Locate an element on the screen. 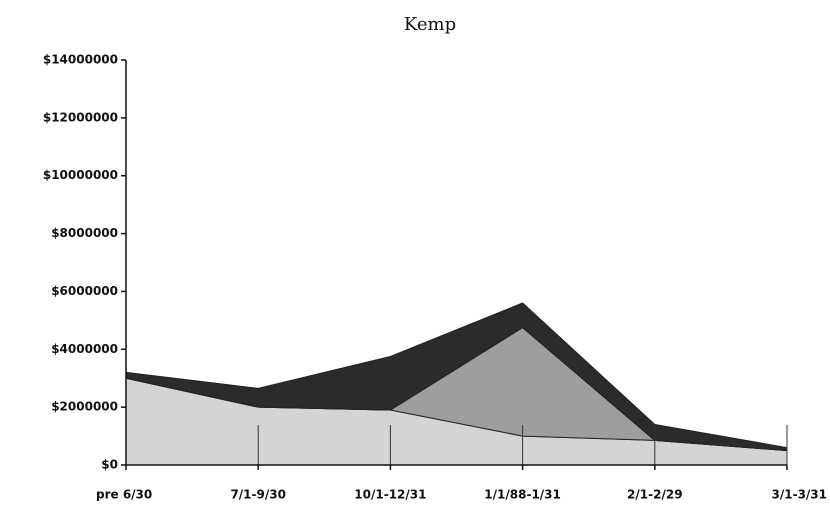 The height and width of the screenshot is (508, 830). y-tick-label: $6000000 is located at coordinates (84, 291).